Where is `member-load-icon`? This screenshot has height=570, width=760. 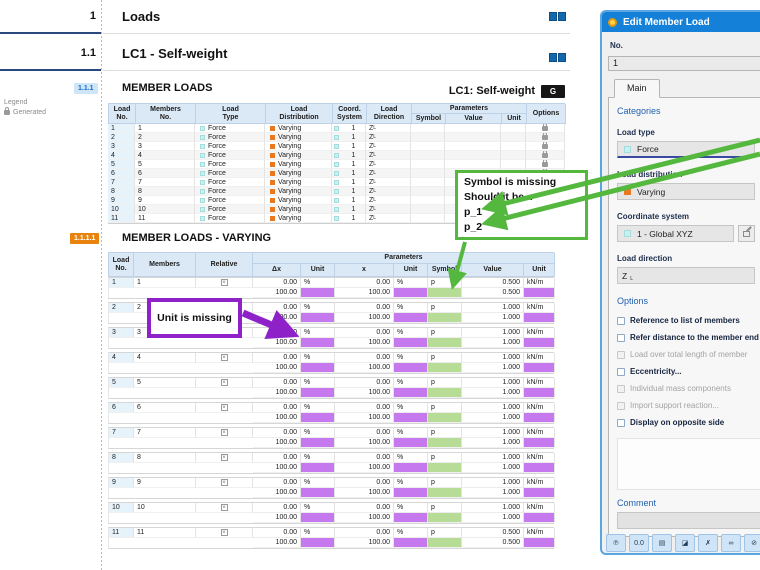
member-load-icon is located at coordinates (612, 22).